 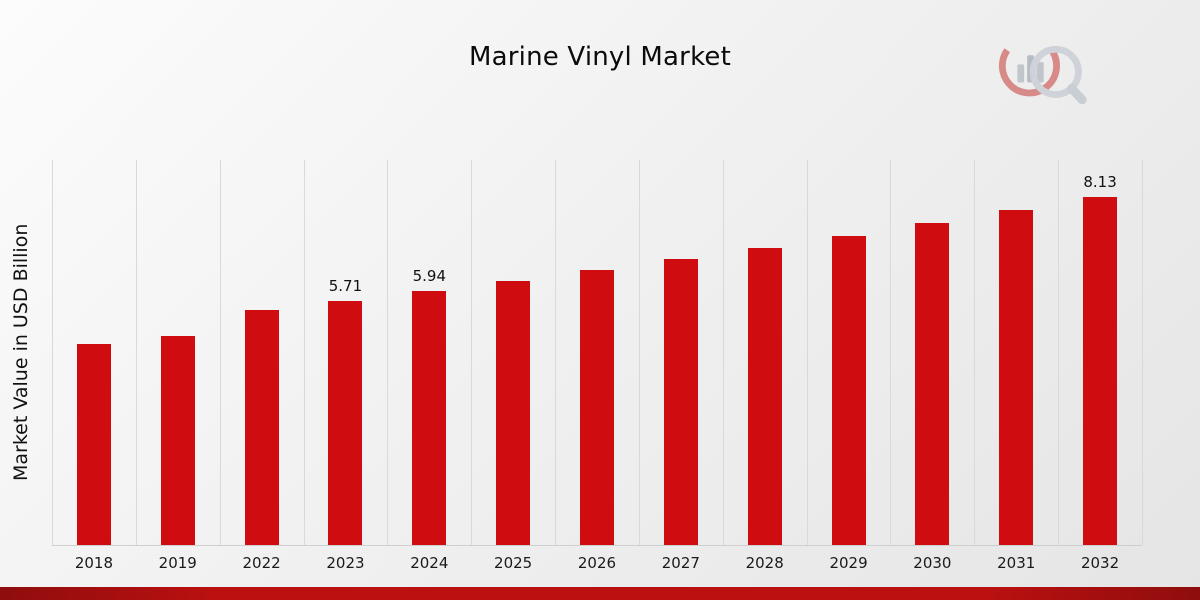 What do you see at coordinates (600, 593) in the screenshot?
I see `footer-accent-bar` at bounding box center [600, 593].